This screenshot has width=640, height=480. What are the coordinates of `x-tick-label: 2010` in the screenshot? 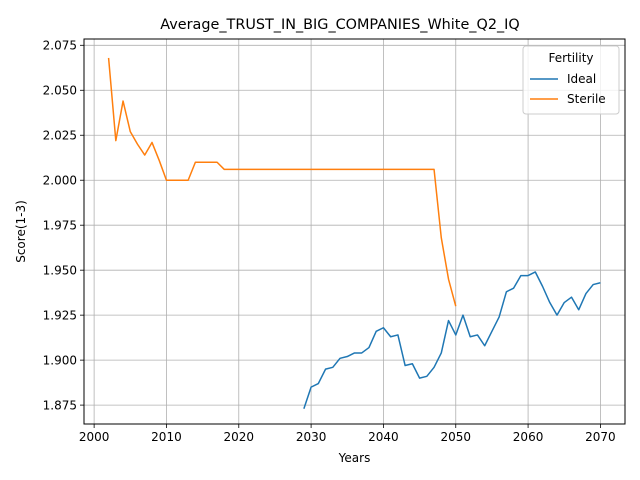 It's located at (166, 437).